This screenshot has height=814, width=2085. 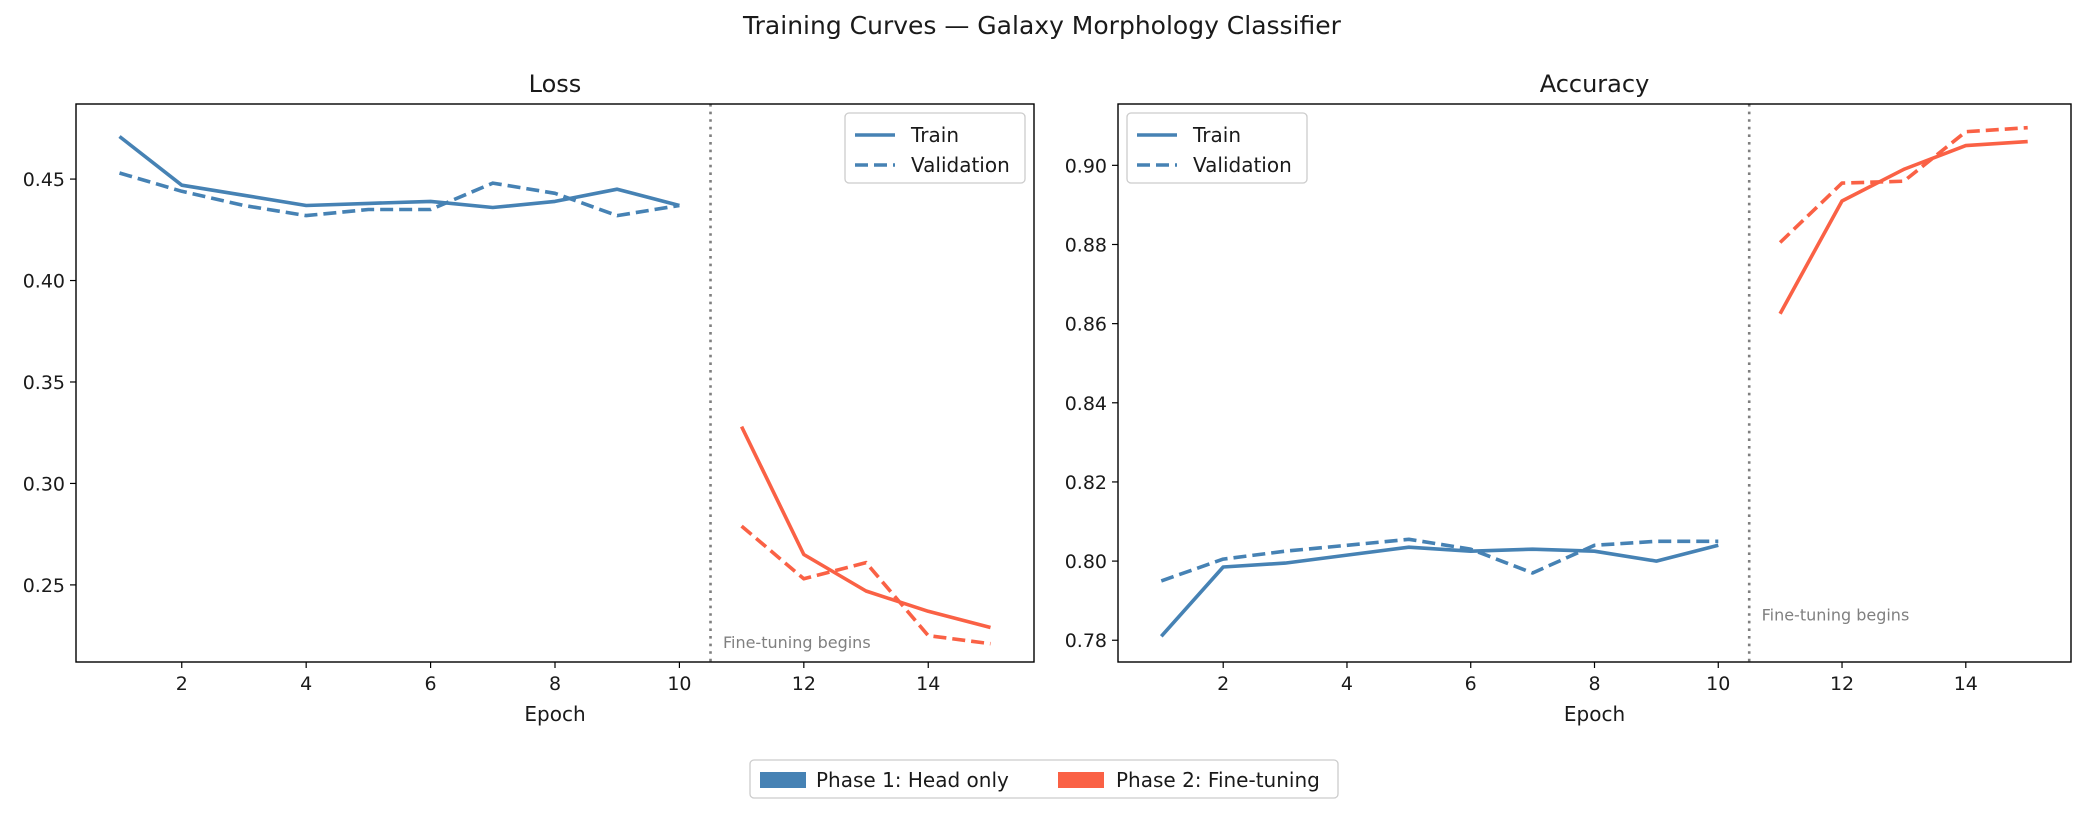 I want to click on y-tick-label: 0.45, so click(x=44, y=180).